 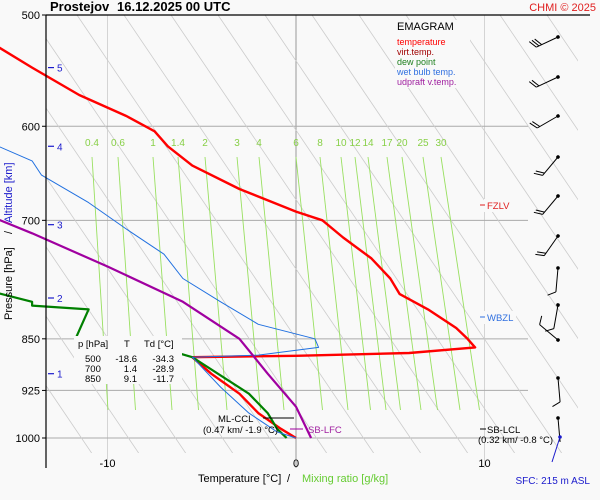 I want to click on altitude-tick-label: 1, so click(x=60, y=375).